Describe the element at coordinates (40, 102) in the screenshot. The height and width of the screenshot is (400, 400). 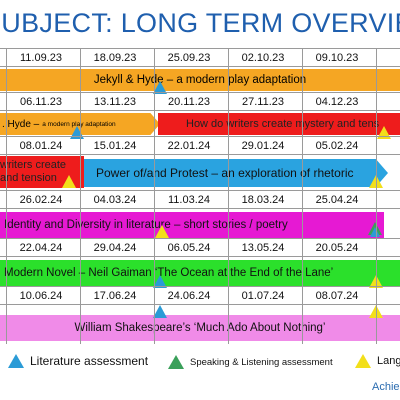
I see `date-cell: 06.11.23` at that location.